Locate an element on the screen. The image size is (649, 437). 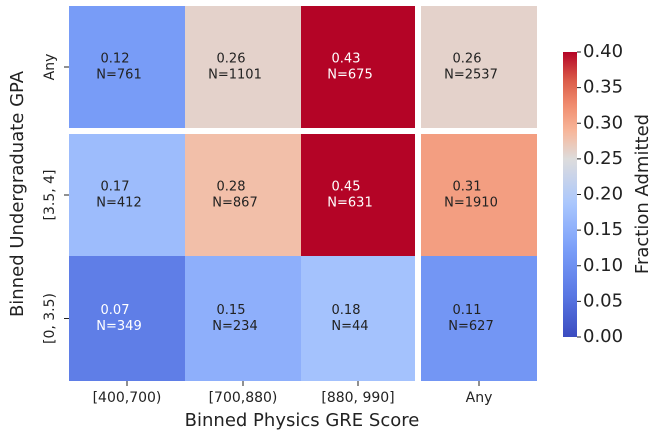
colorbar-tick-label: 0.20 is located at coordinates (603, 194).